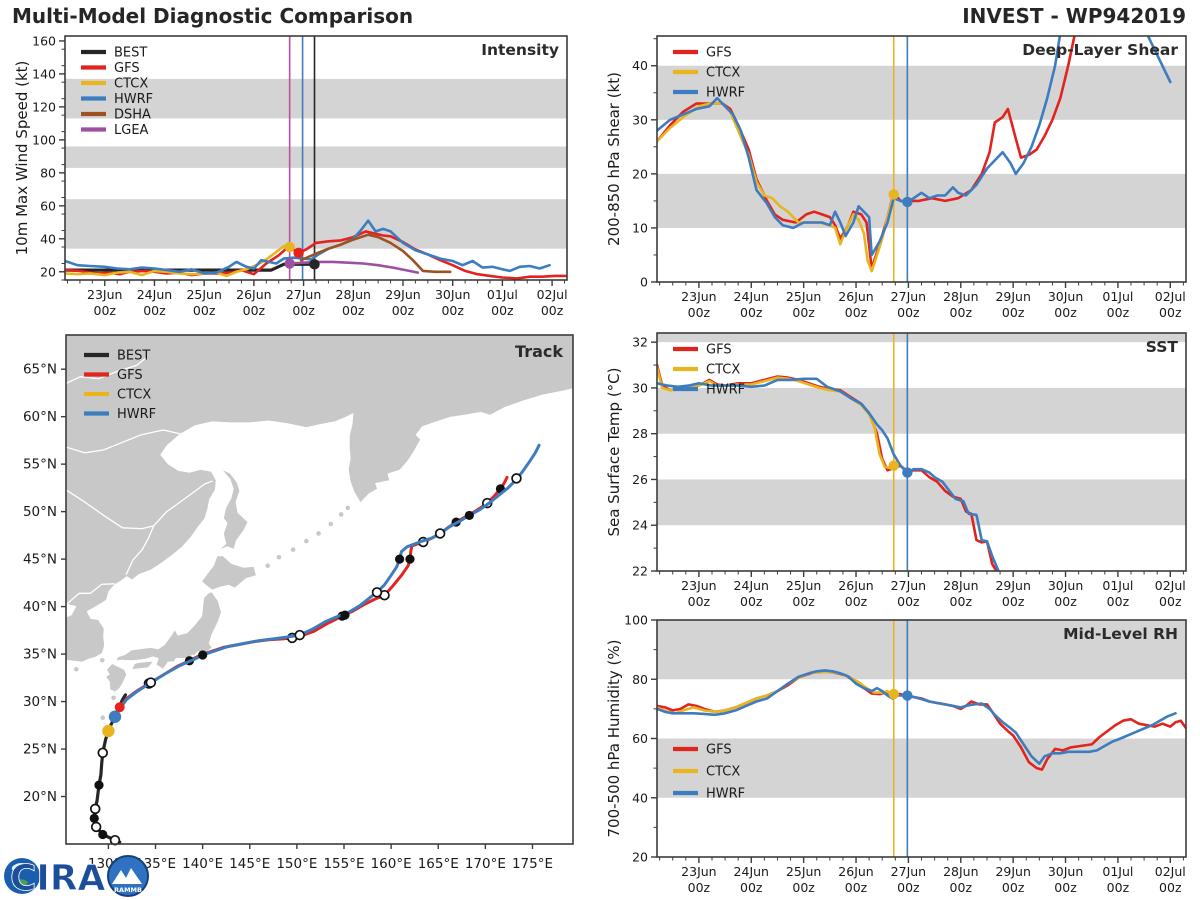  What do you see at coordinates (719, 750) in the screenshot?
I see `svg-text: GFS` at bounding box center [719, 750].